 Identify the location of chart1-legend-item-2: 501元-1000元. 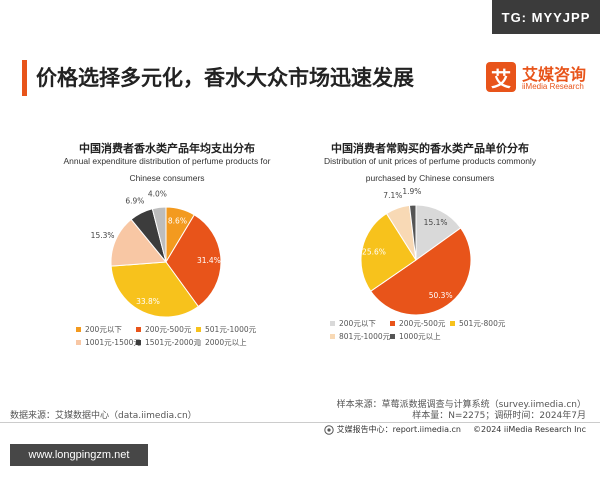
(226, 329).